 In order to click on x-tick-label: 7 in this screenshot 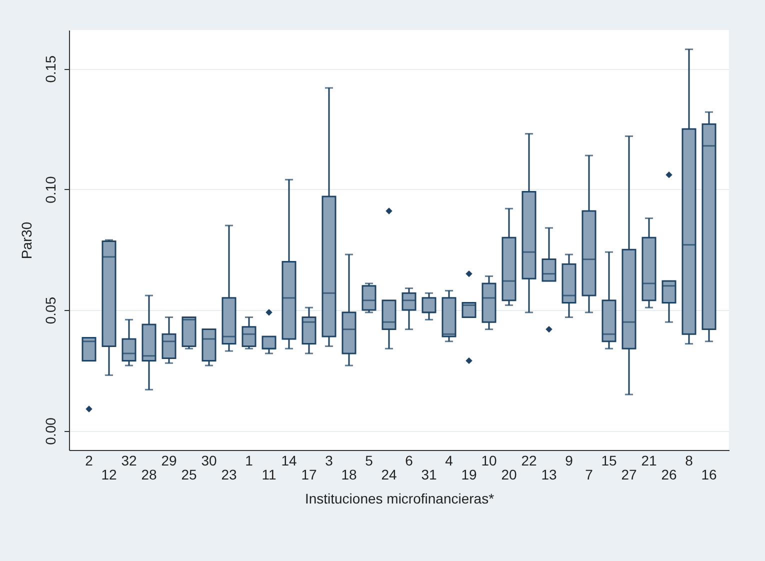, I will do `click(589, 474)`.